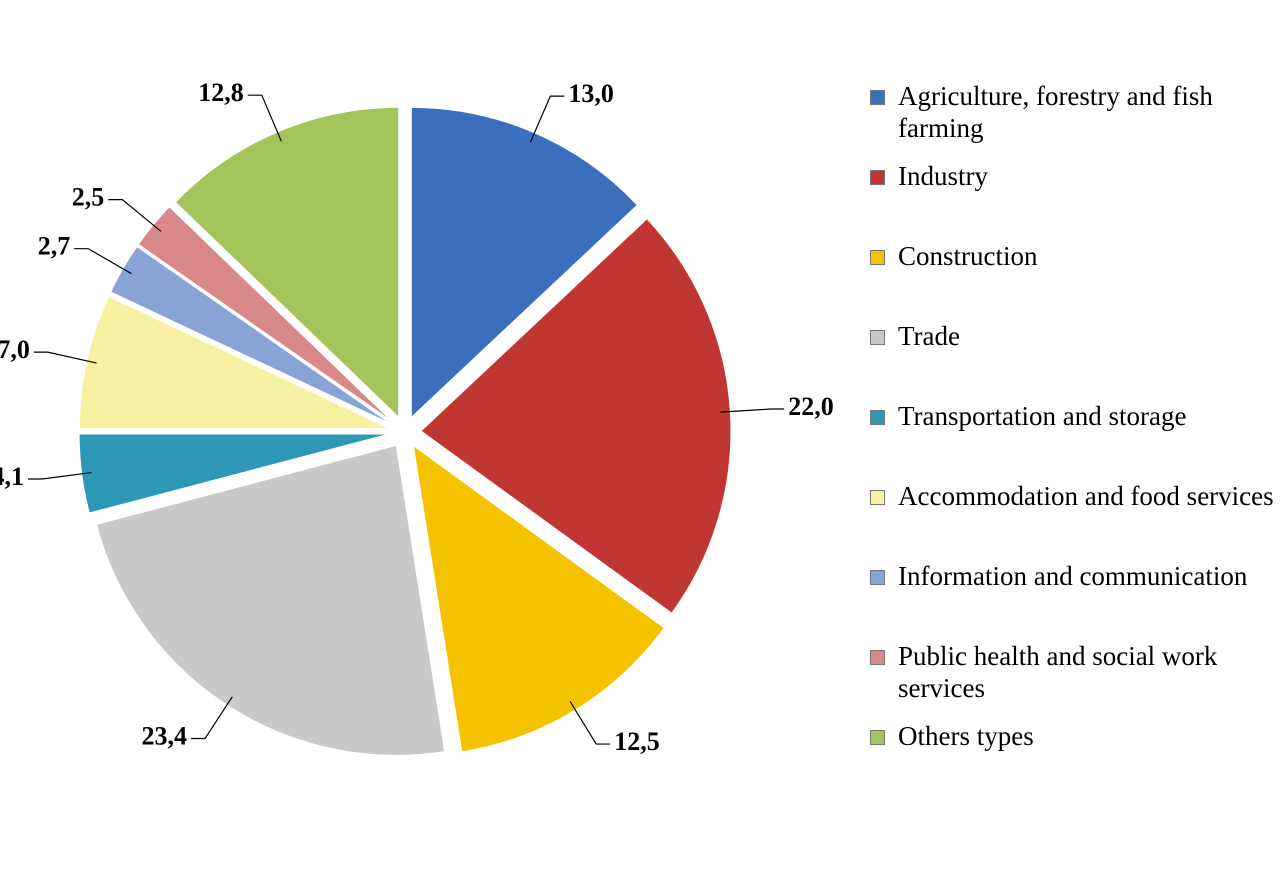 This screenshot has width=1283, height=884. Describe the element at coordinates (929, 336) in the screenshot. I see `legend-label: Trade` at that location.